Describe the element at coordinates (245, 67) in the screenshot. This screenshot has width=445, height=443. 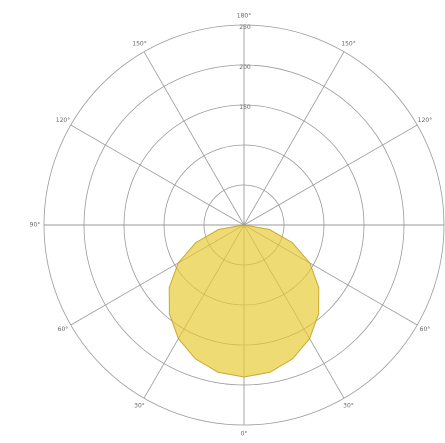
I see `radial-label: 200` at that location.